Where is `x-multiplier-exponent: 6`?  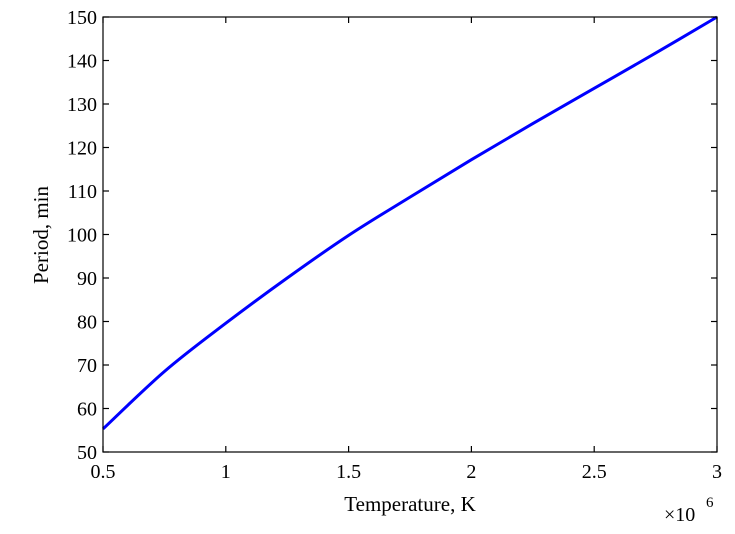
x-multiplier-exponent: 6 is located at coordinates (710, 503).